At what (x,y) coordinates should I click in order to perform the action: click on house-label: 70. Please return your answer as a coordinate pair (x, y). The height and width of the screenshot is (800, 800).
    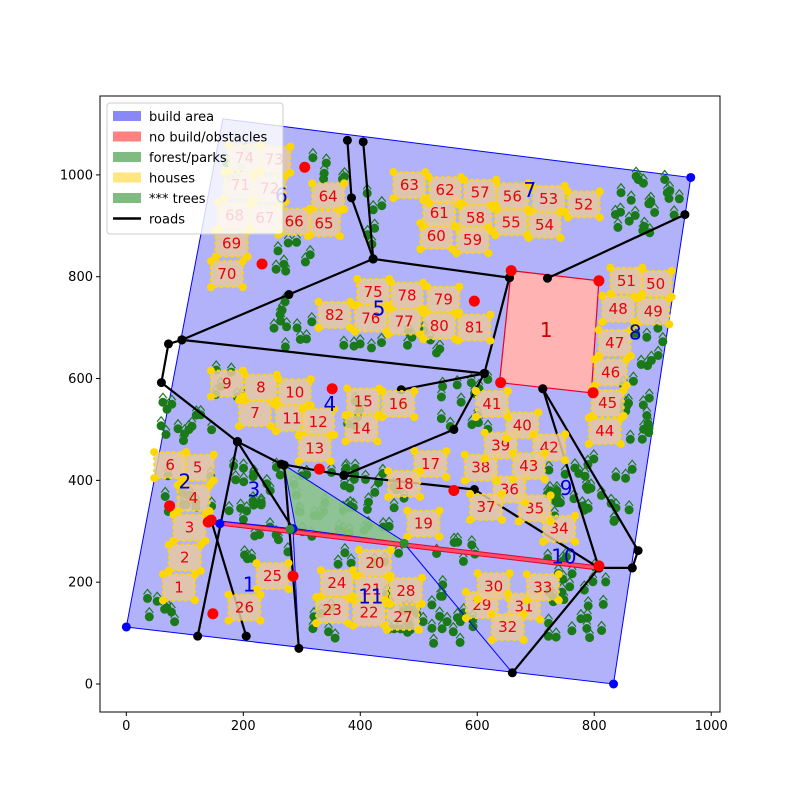
    Looking at the image, I should click on (226, 274).